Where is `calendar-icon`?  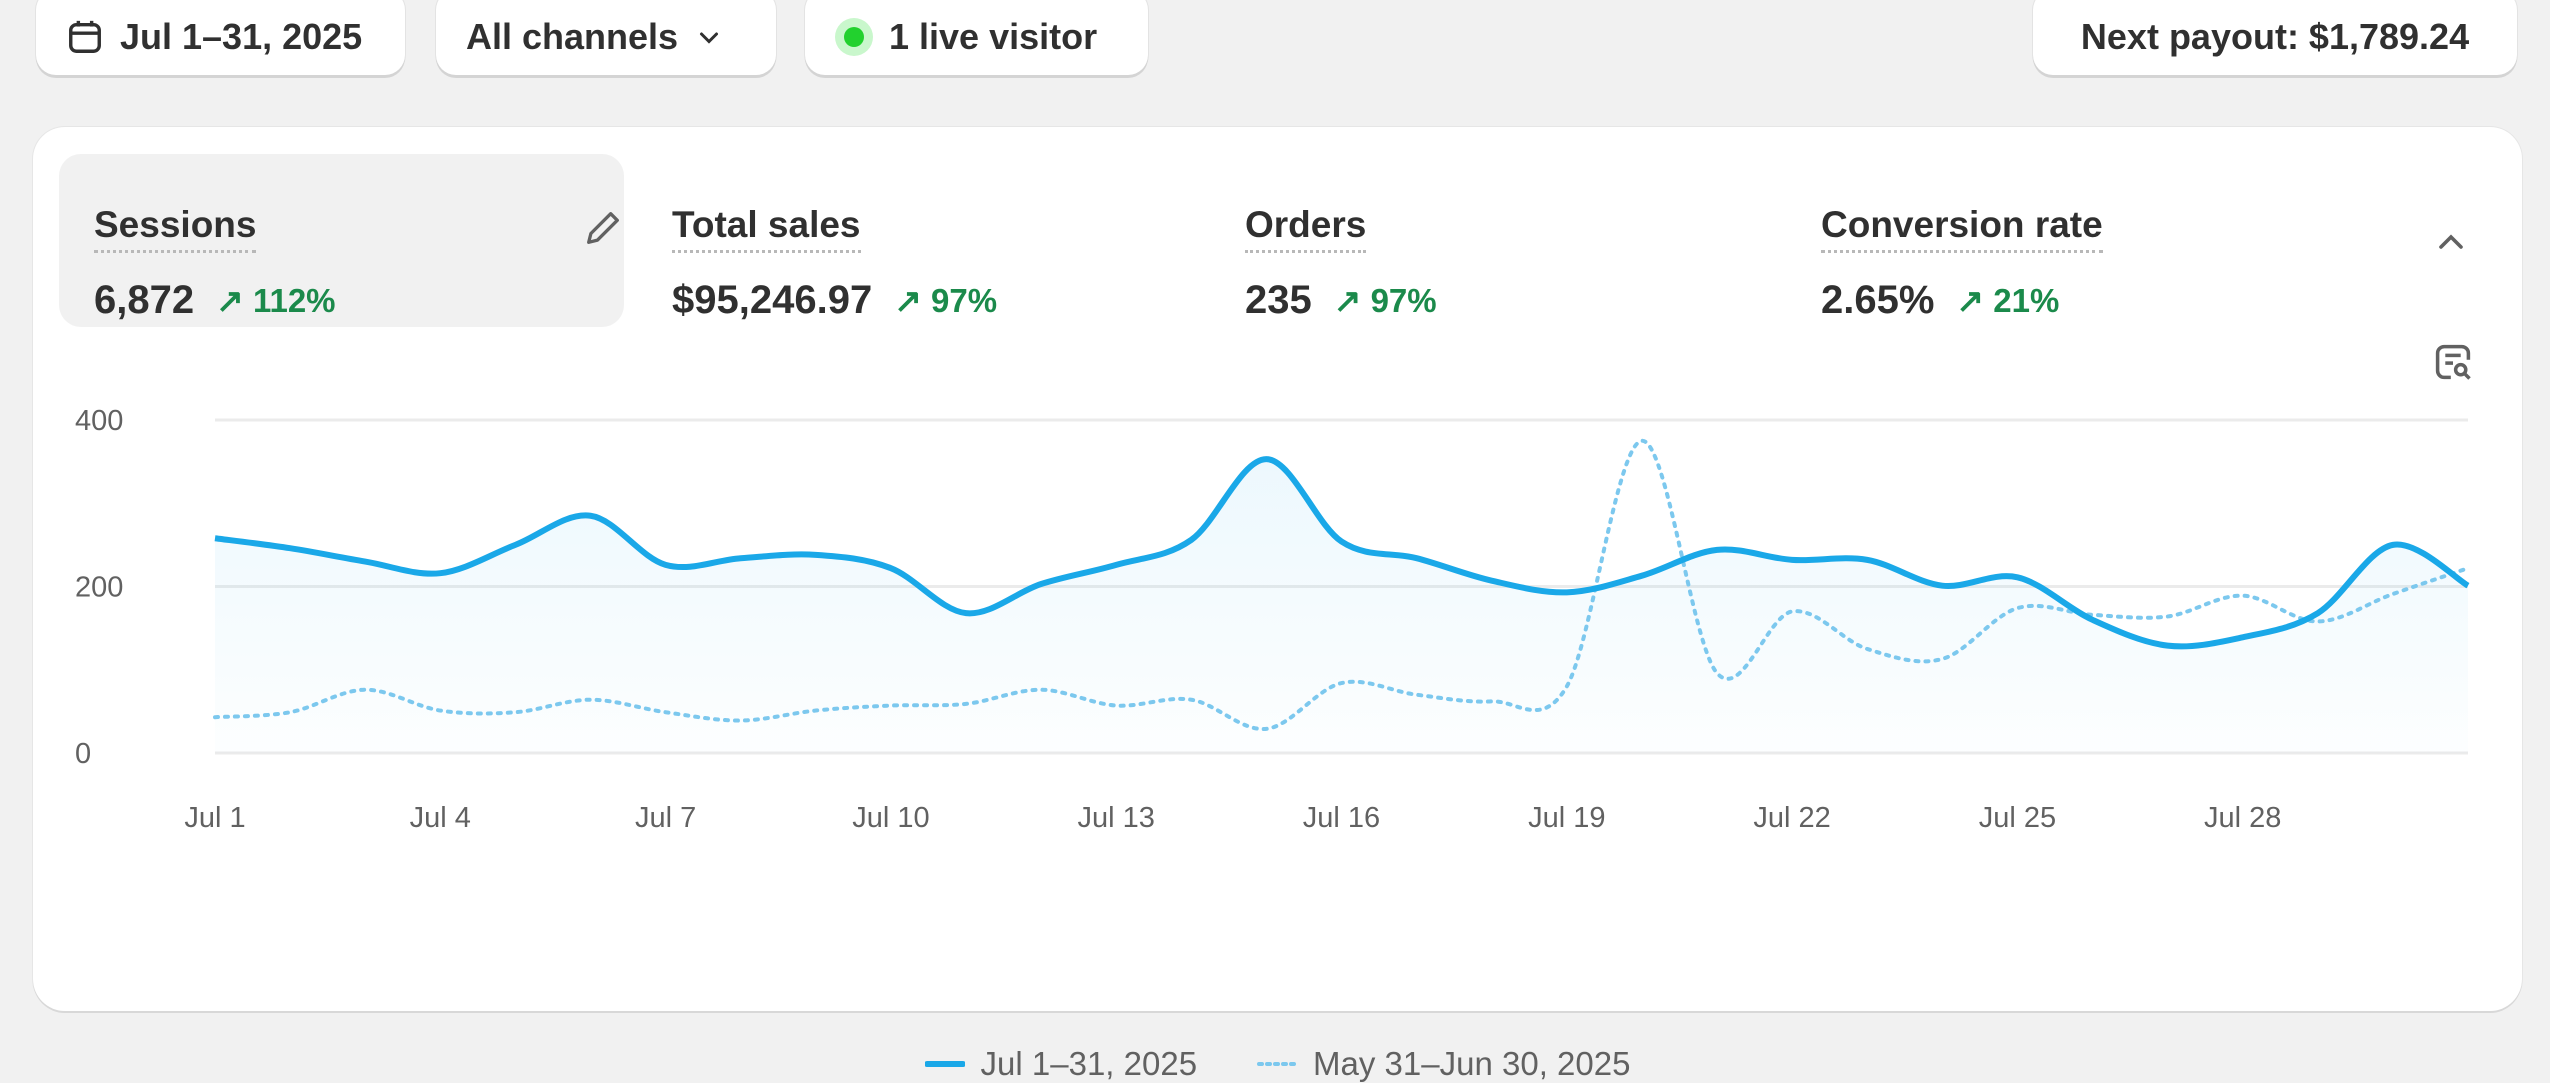 calendar-icon is located at coordinates (85, 36).